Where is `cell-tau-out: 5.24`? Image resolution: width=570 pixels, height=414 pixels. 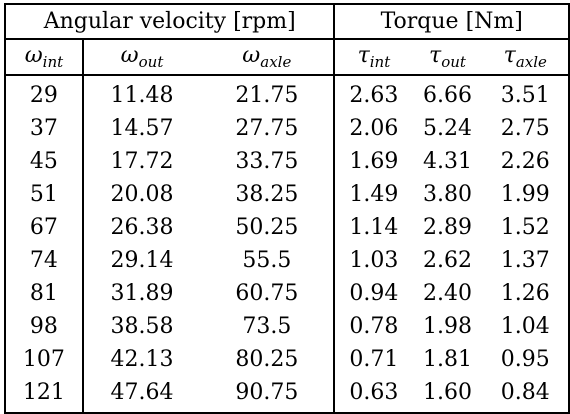 cell-tau-out: 5.24 is located at coordinates (447, 128).